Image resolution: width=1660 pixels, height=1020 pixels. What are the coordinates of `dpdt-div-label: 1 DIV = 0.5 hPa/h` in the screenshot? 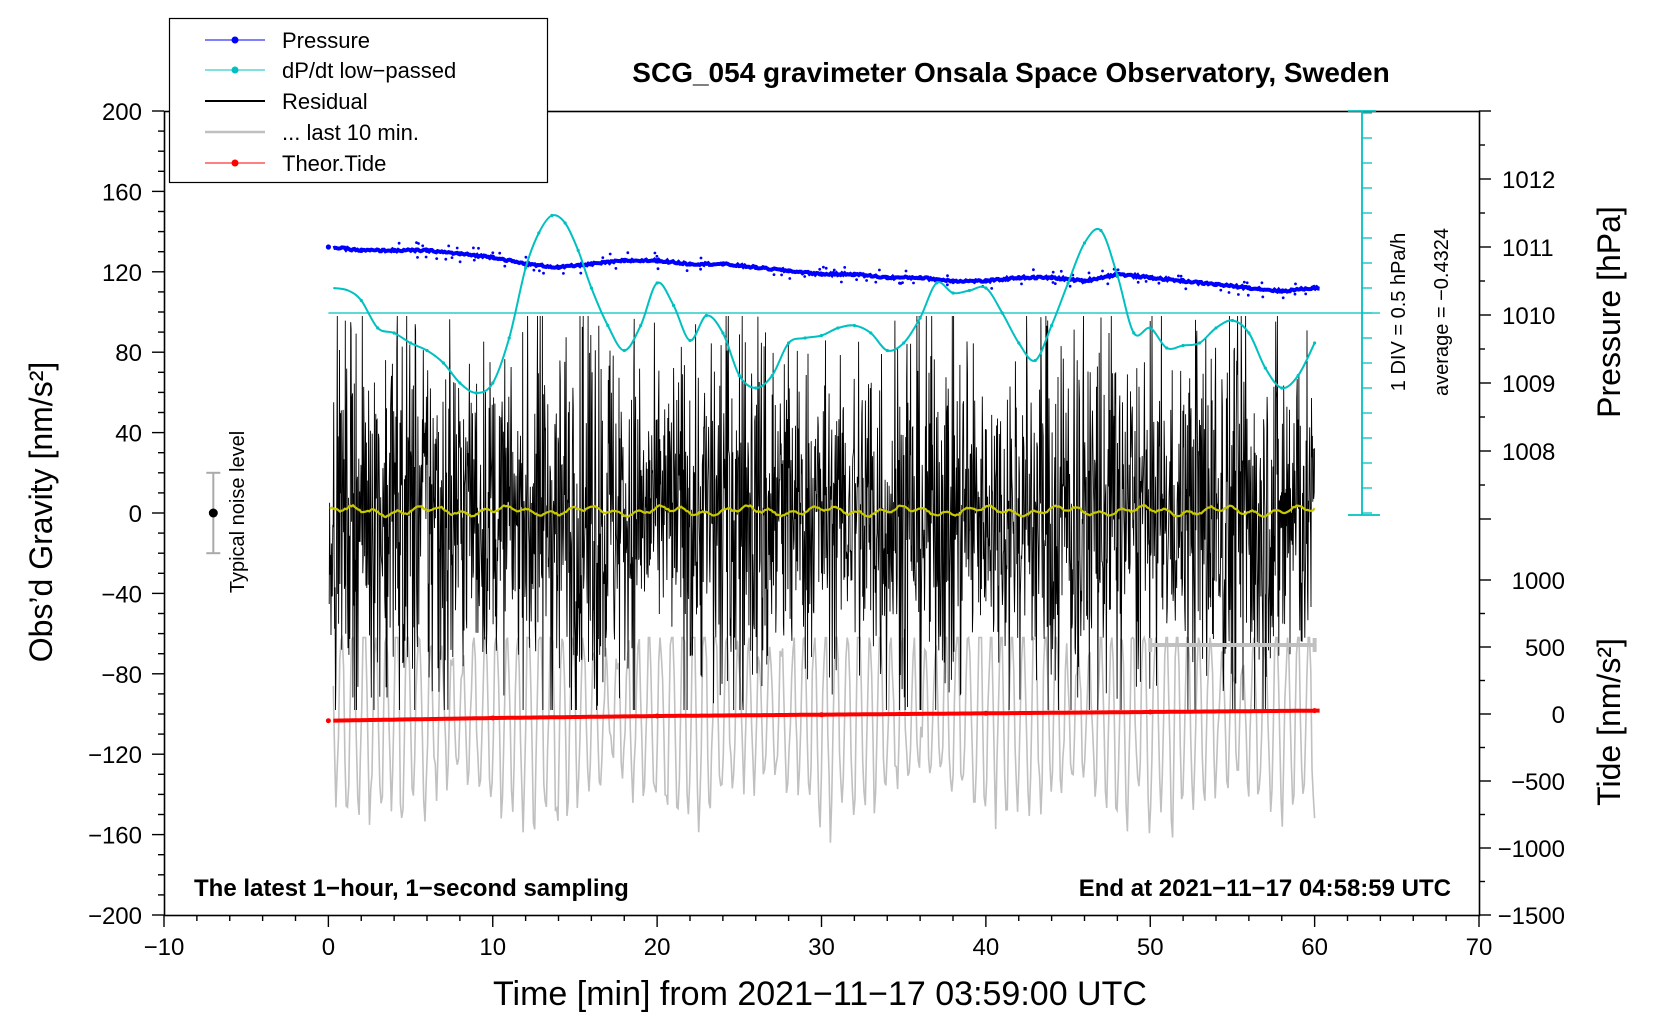 It's located at (1399, 312).